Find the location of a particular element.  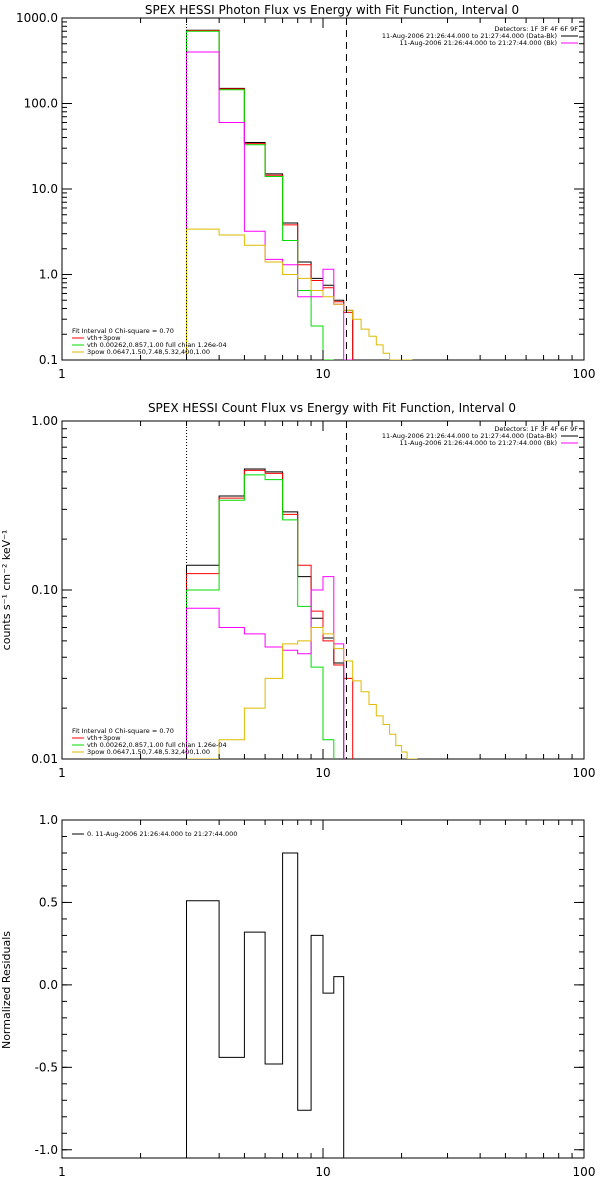

y-tick-label: 0.10 is located at coordinates (44, 590).